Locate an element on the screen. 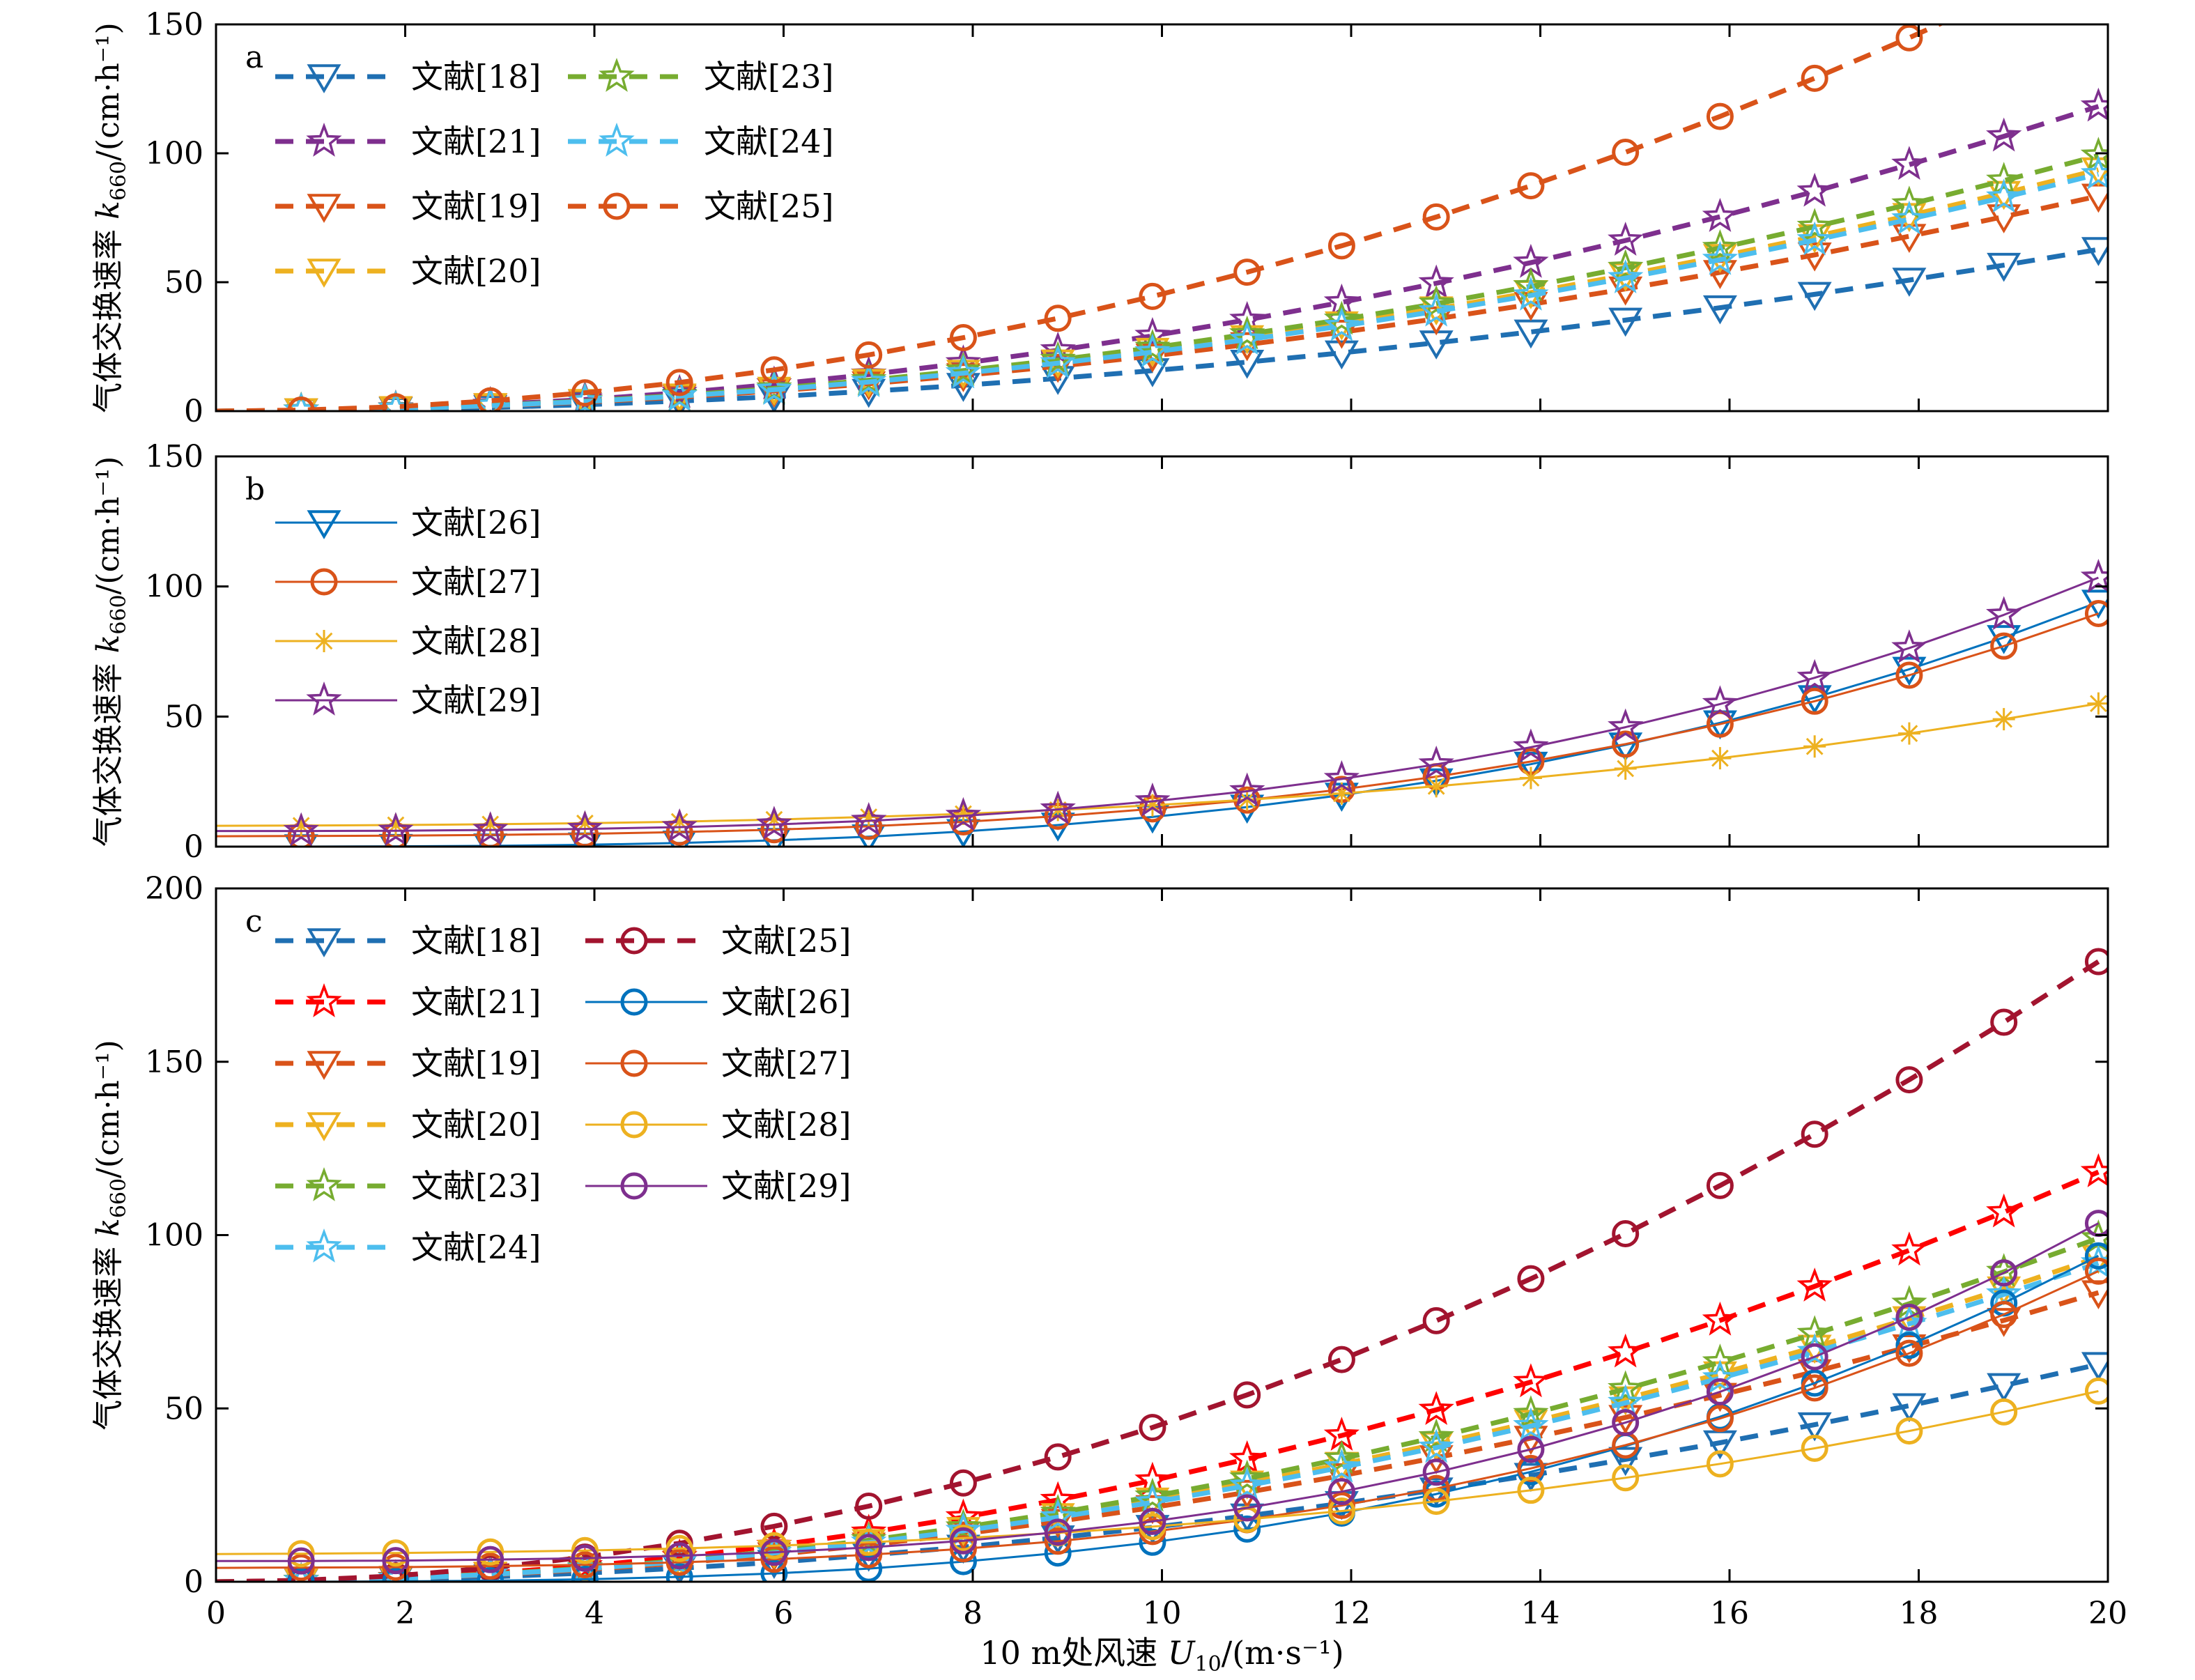 The image size is (2195, 1680). legend-label: 文献[21] is located at coordinates (476, 141).